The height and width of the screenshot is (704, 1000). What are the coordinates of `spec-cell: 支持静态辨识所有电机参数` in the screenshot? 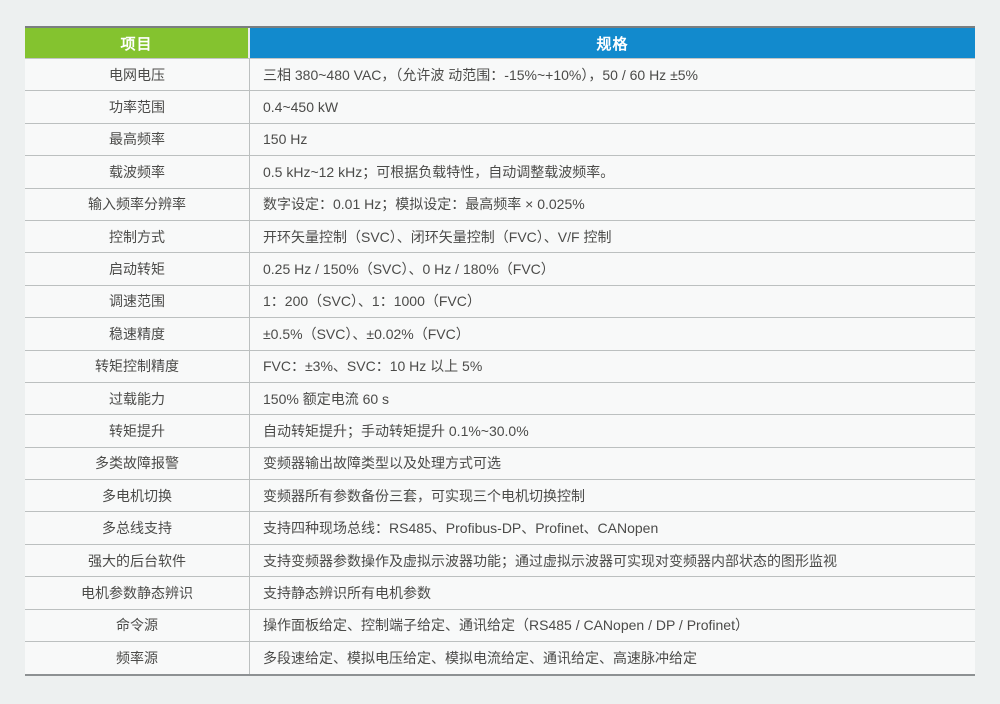 It's located at (347, 592).